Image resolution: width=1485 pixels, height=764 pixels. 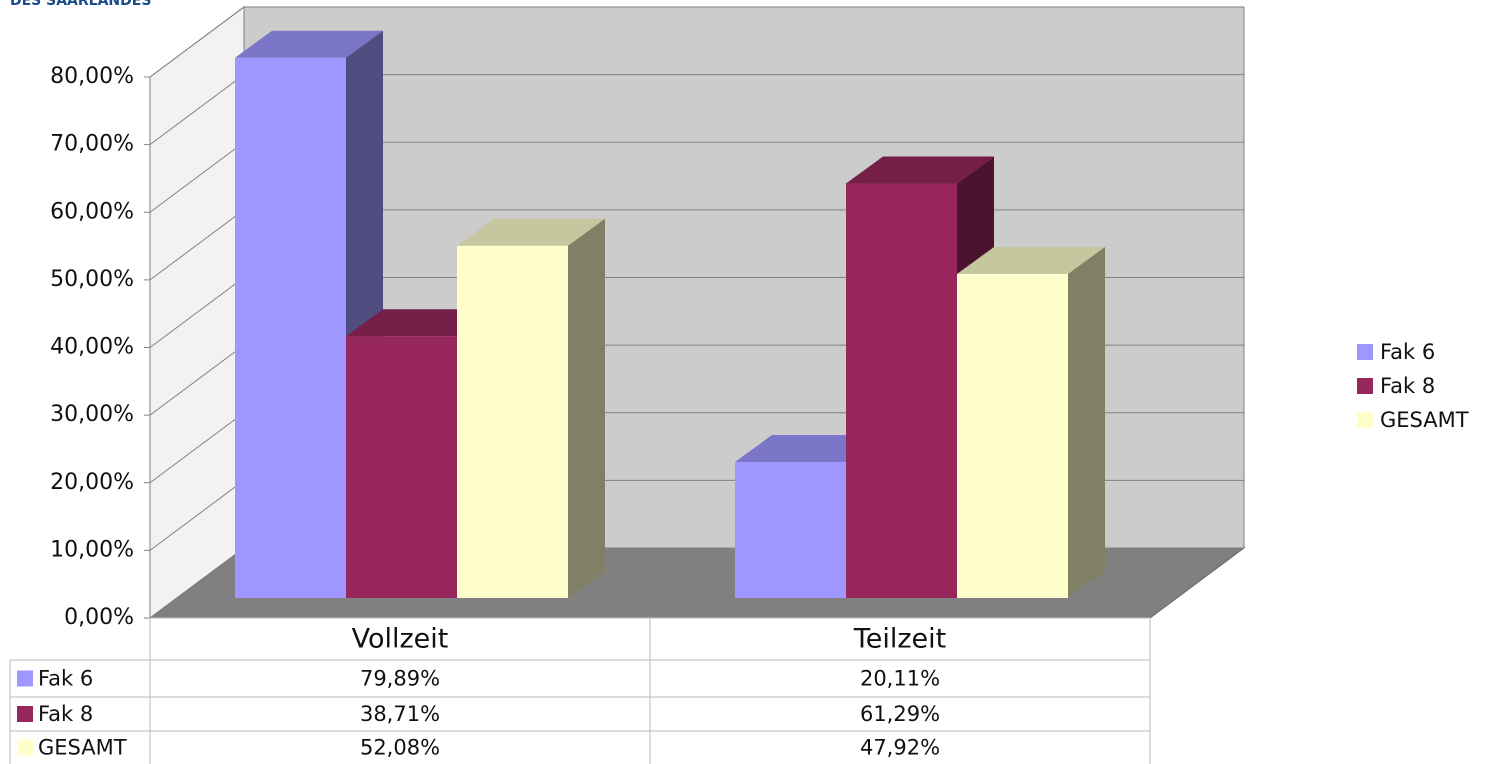 What do you see at coordinates (92, 76) in the screenshot?
I see `y-tick-label: 80,00%` at bounding box center [92, 76].